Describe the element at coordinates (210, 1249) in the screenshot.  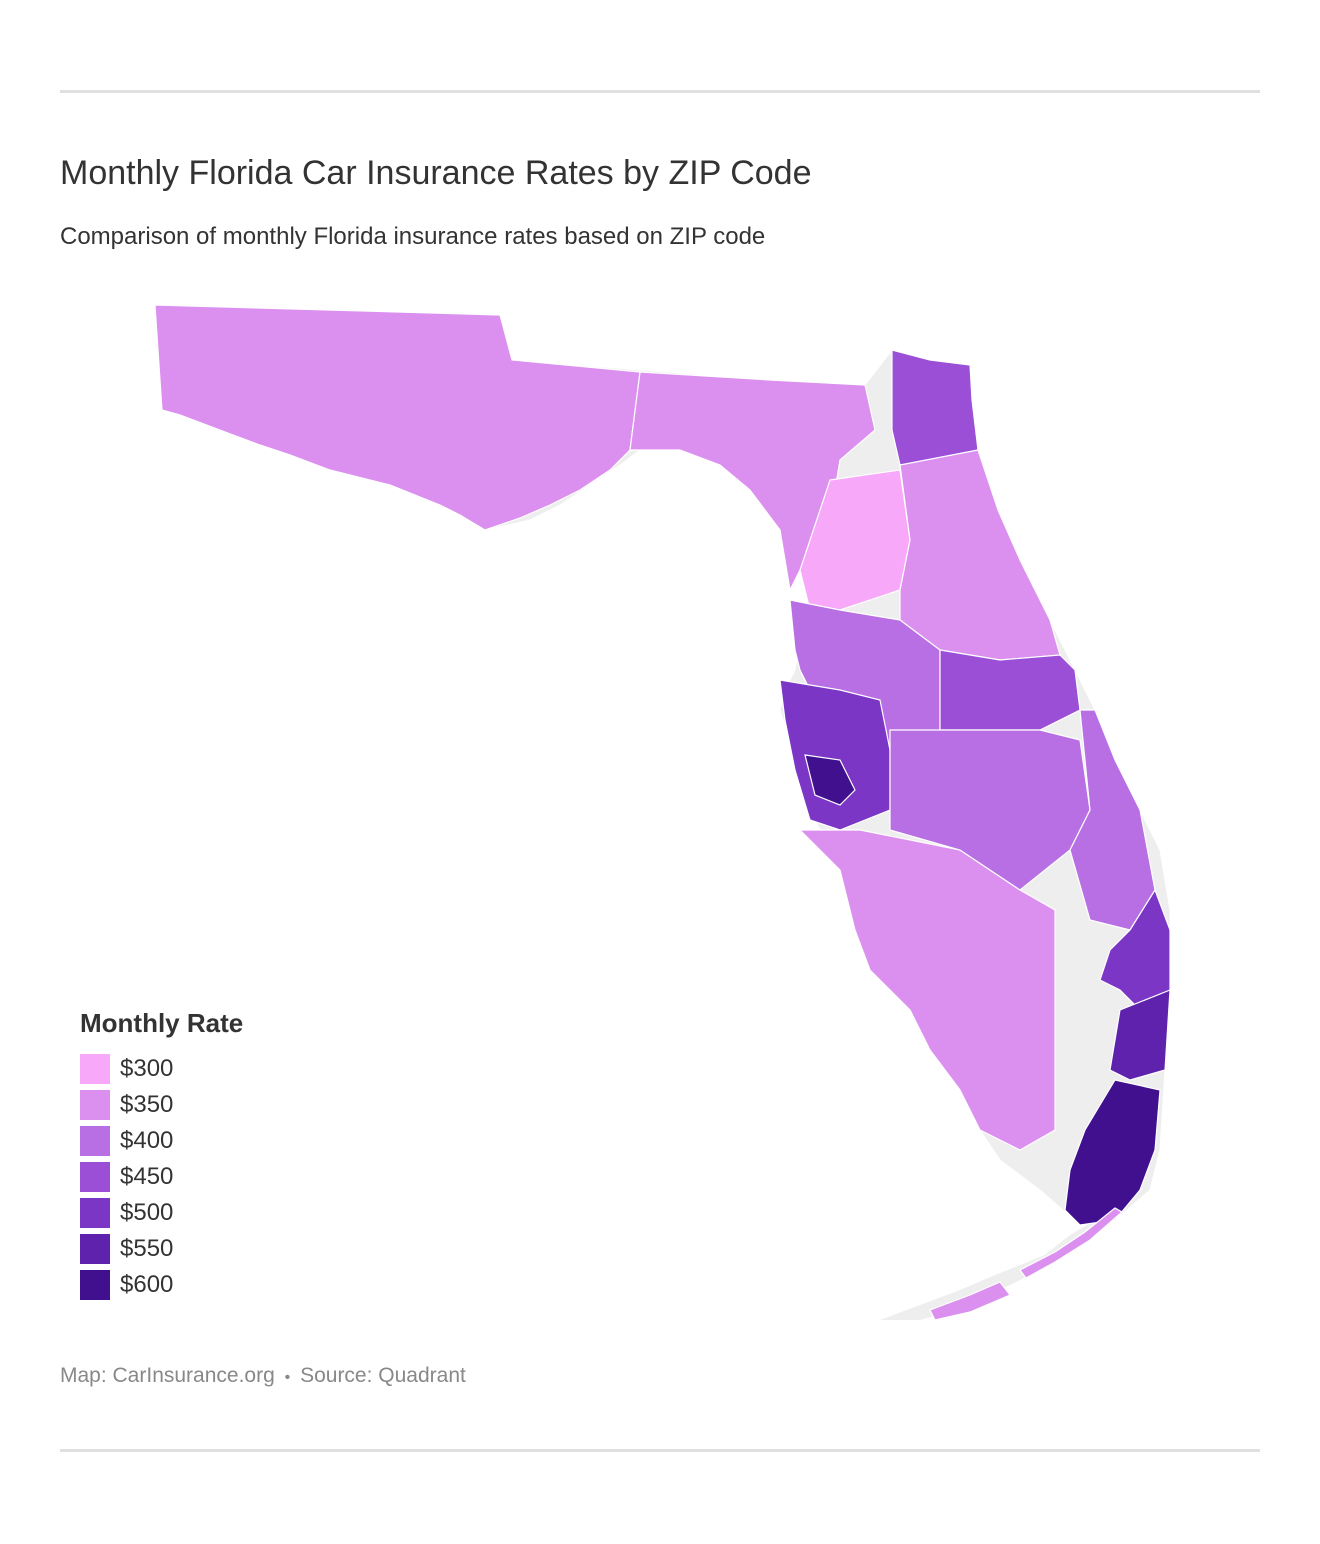
I see `legend-item-550: $550` at that location.